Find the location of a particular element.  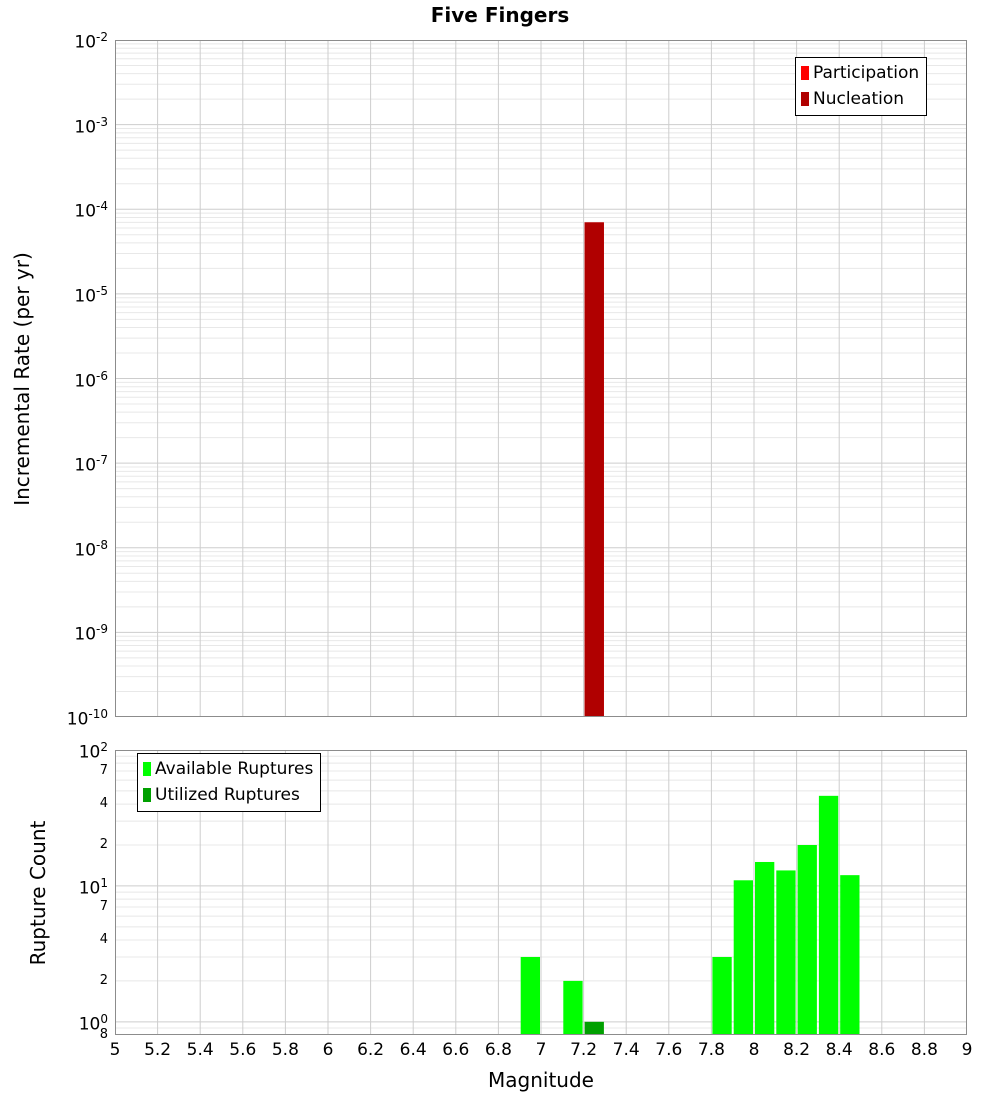

nucleation-swatch-icon is located at coordinates (805, 99).